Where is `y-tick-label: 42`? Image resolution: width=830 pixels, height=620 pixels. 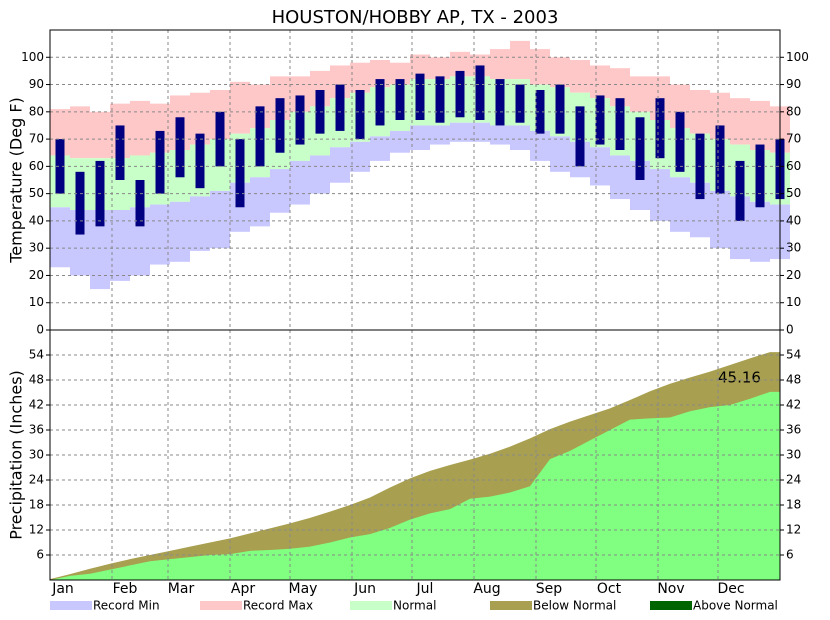 y-tick-label: 42 is located at coordinates (36, 405).